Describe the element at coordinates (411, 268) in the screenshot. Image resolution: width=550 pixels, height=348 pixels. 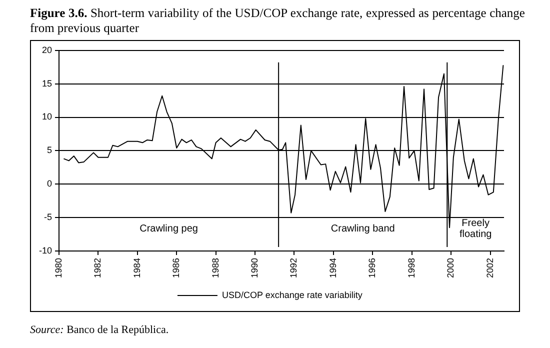
I see `x-tick-label: 1998` at that location.